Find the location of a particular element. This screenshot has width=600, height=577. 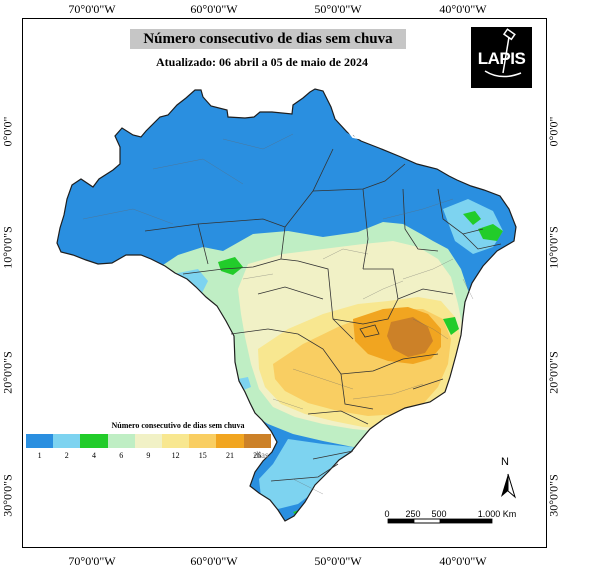

legend-label-6: 15 is located at coordinates (202, 455).